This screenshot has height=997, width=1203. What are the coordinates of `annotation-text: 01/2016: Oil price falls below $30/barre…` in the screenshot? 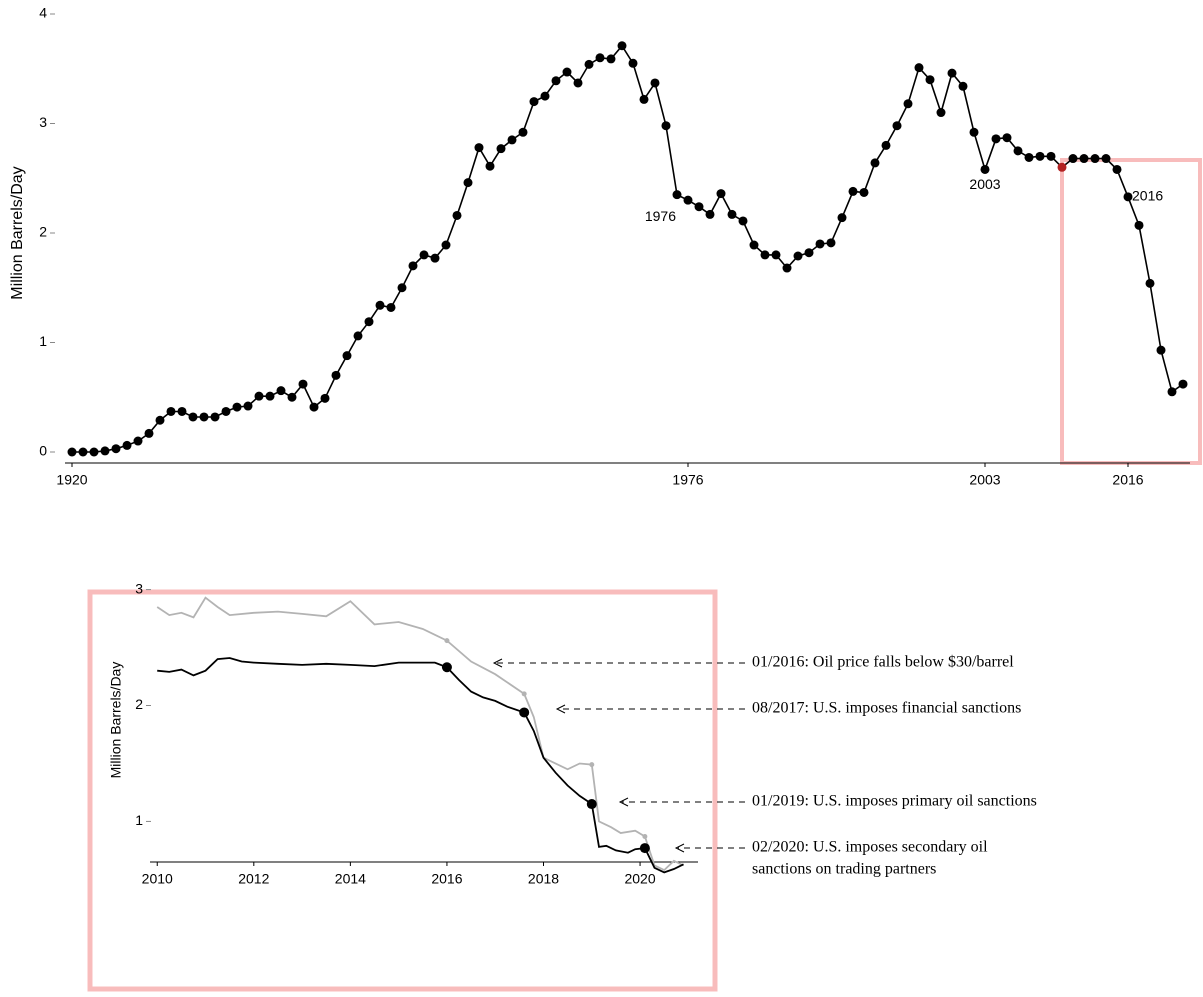 It's located at (883, 662).